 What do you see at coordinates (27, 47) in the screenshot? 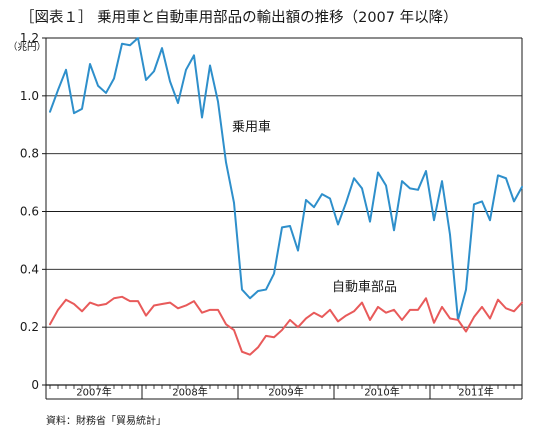
I see `y-axis-unit: （兆円）` at bounding box center [27, 47].